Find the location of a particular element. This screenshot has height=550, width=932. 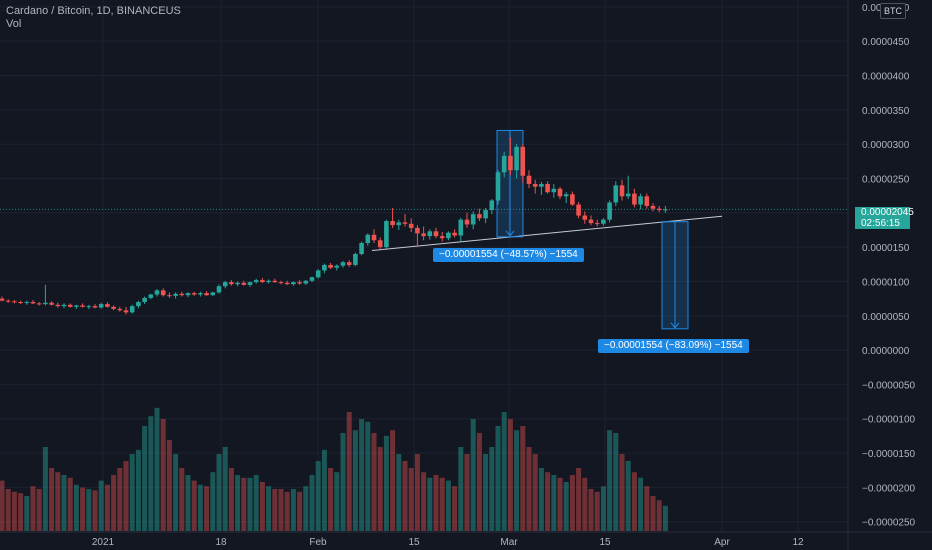

last-price-value: 0.00002045 is located at coordinates (887, 212).